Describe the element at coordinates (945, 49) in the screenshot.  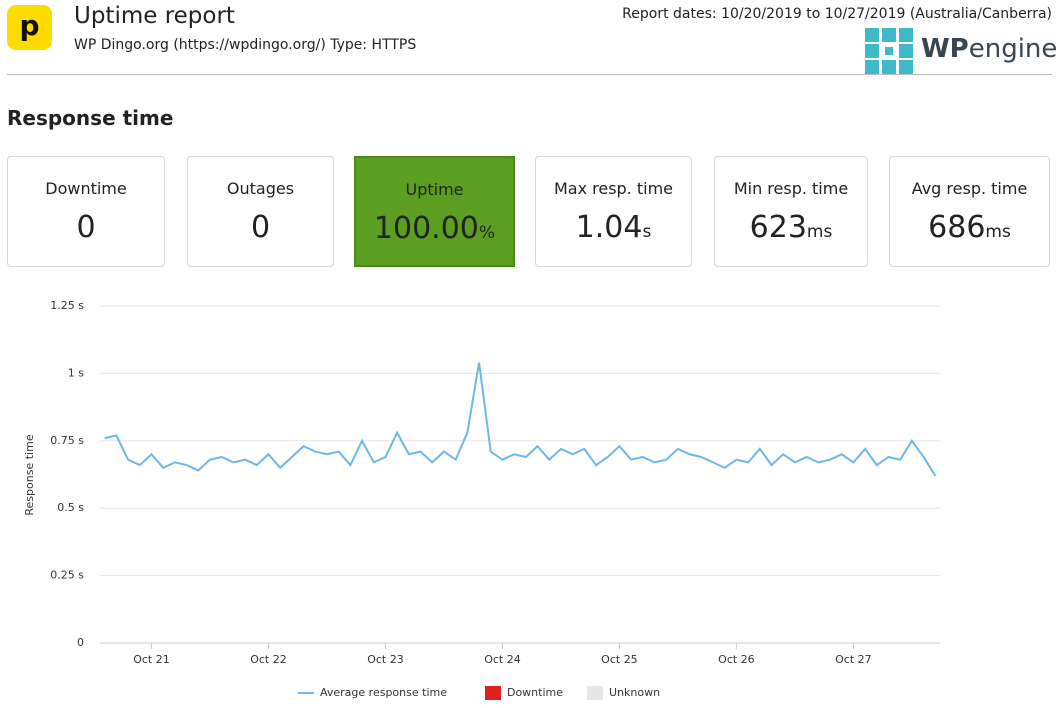
I see `brand-bold: WP` at that location.